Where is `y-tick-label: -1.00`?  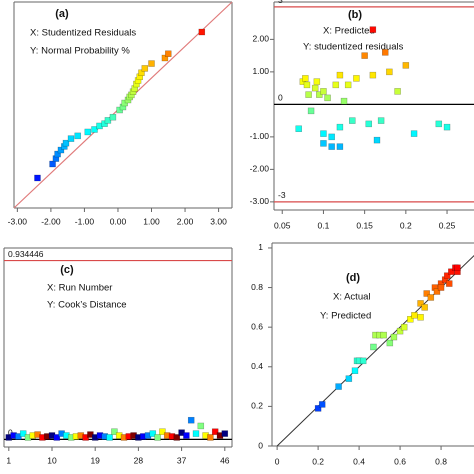 y-tick-label: -1.00 is located at coordinates (260, 136).